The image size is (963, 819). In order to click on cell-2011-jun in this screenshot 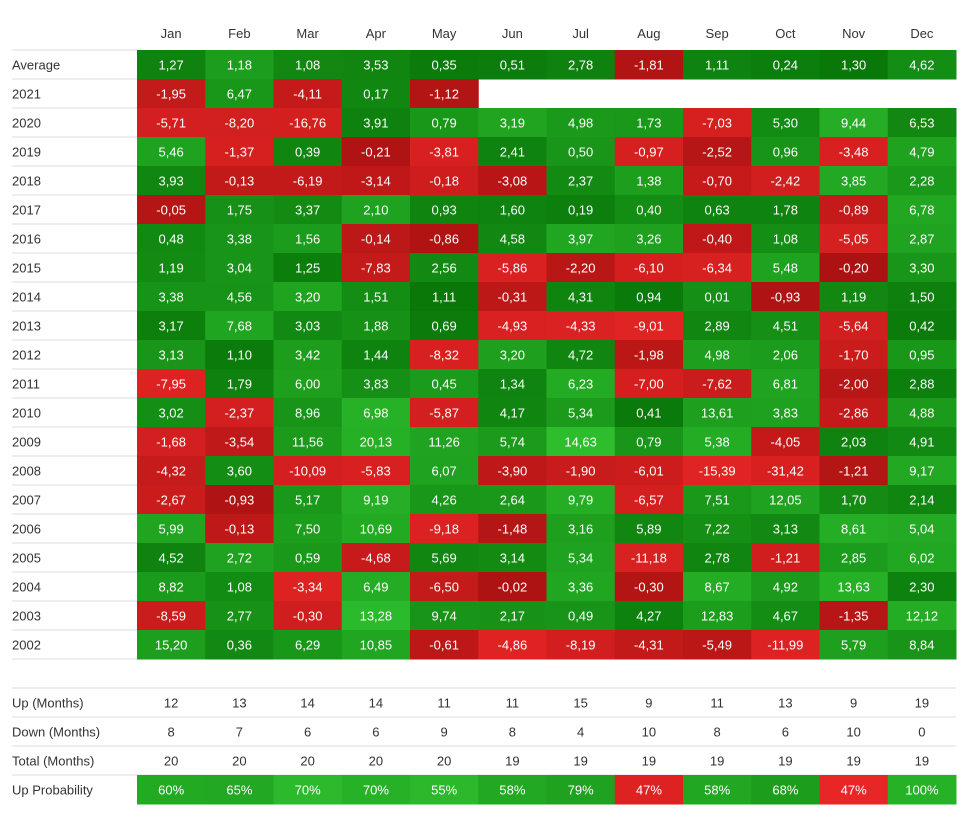, I will do `click(512, 384)`.